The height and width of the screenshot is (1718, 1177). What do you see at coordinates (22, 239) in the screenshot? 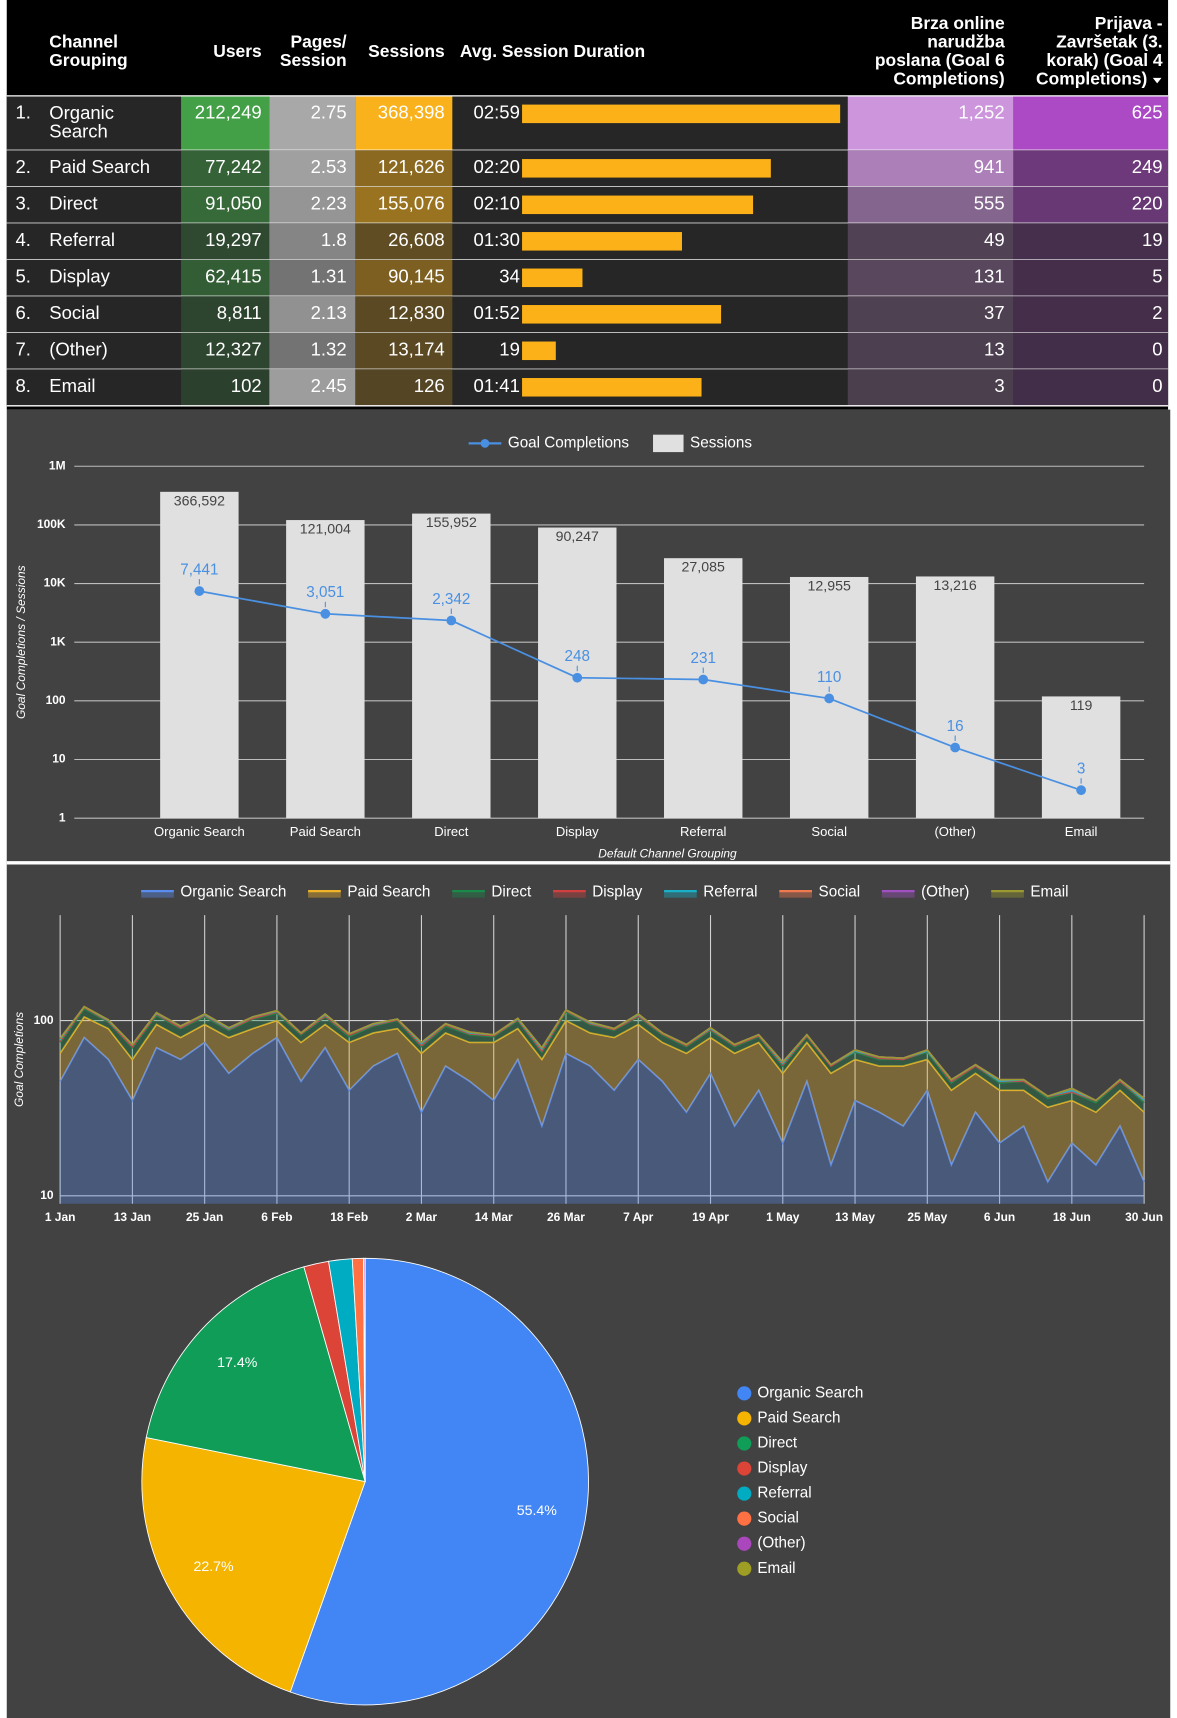
I see `table-cell: 4.` at bounding box center [22, 239].